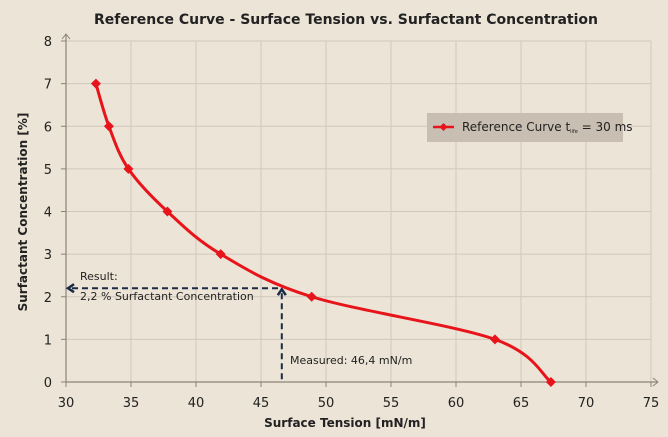 The width and height of the screenshot is (668, 437). I want to click on y-tick-label: 7, so click(48, 85).